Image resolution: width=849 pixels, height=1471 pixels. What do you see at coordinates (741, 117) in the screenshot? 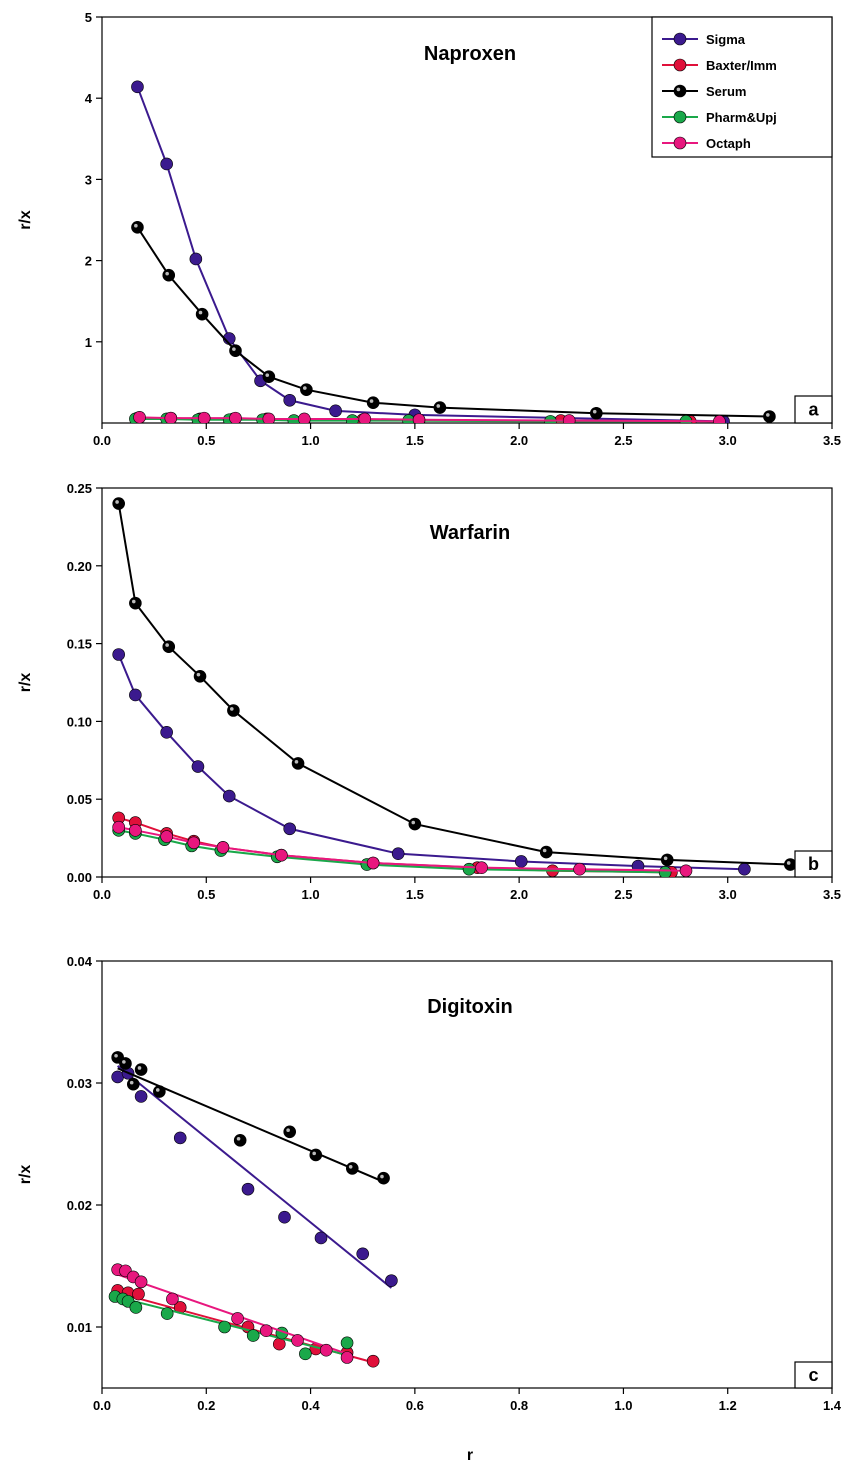
I see `legend-label: Pharm&Upj` at bounding box center [741, 117].